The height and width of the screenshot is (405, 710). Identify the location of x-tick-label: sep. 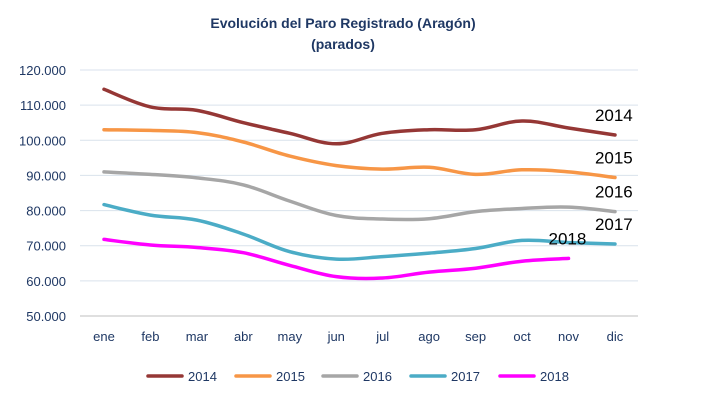
(475, 336).